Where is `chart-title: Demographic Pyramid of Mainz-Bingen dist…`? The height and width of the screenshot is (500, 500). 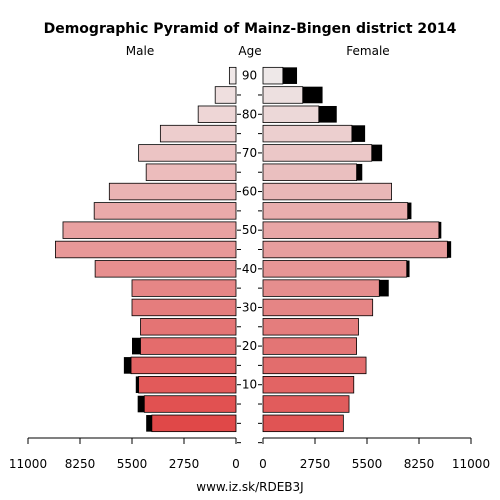 chart-title: Demographic Pyramid of Mainz-Bingen dist… is located at coordinates (250, 29).